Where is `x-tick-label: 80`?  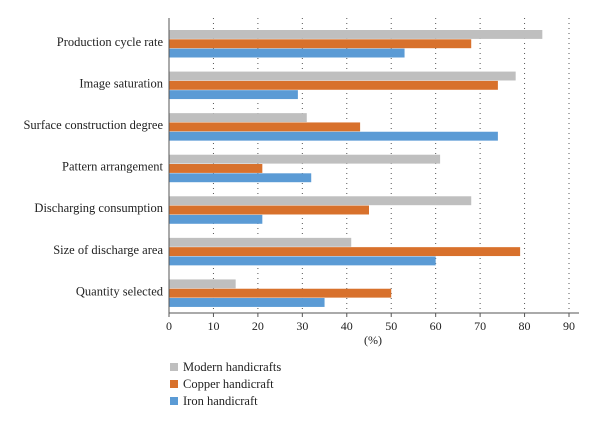
x-tick-label: 80 is located at coordinates (525, 326).